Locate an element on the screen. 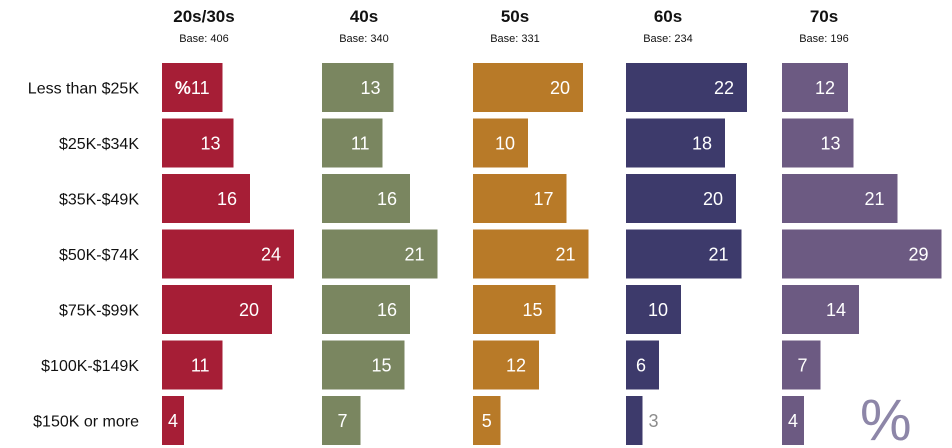 Image resolution: width=952 pixels, height=448 pixels. row-label: $25K-$34K is located at coordinates (99, 144).